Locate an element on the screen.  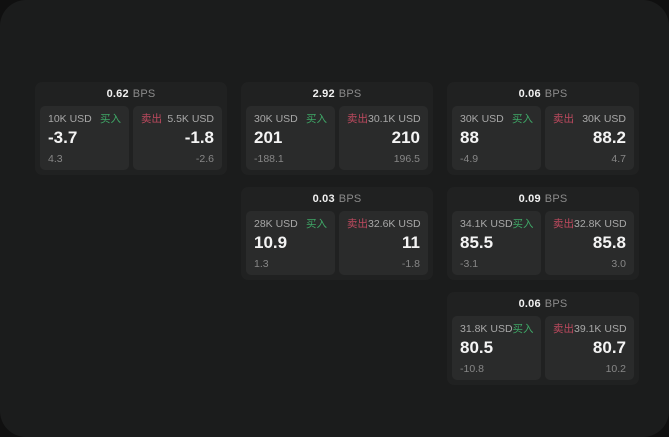
quote-card: 0.09 BPS 34.1K USD 买入 85.5 -3.1 卖出 is located at coordinates (543, 233).